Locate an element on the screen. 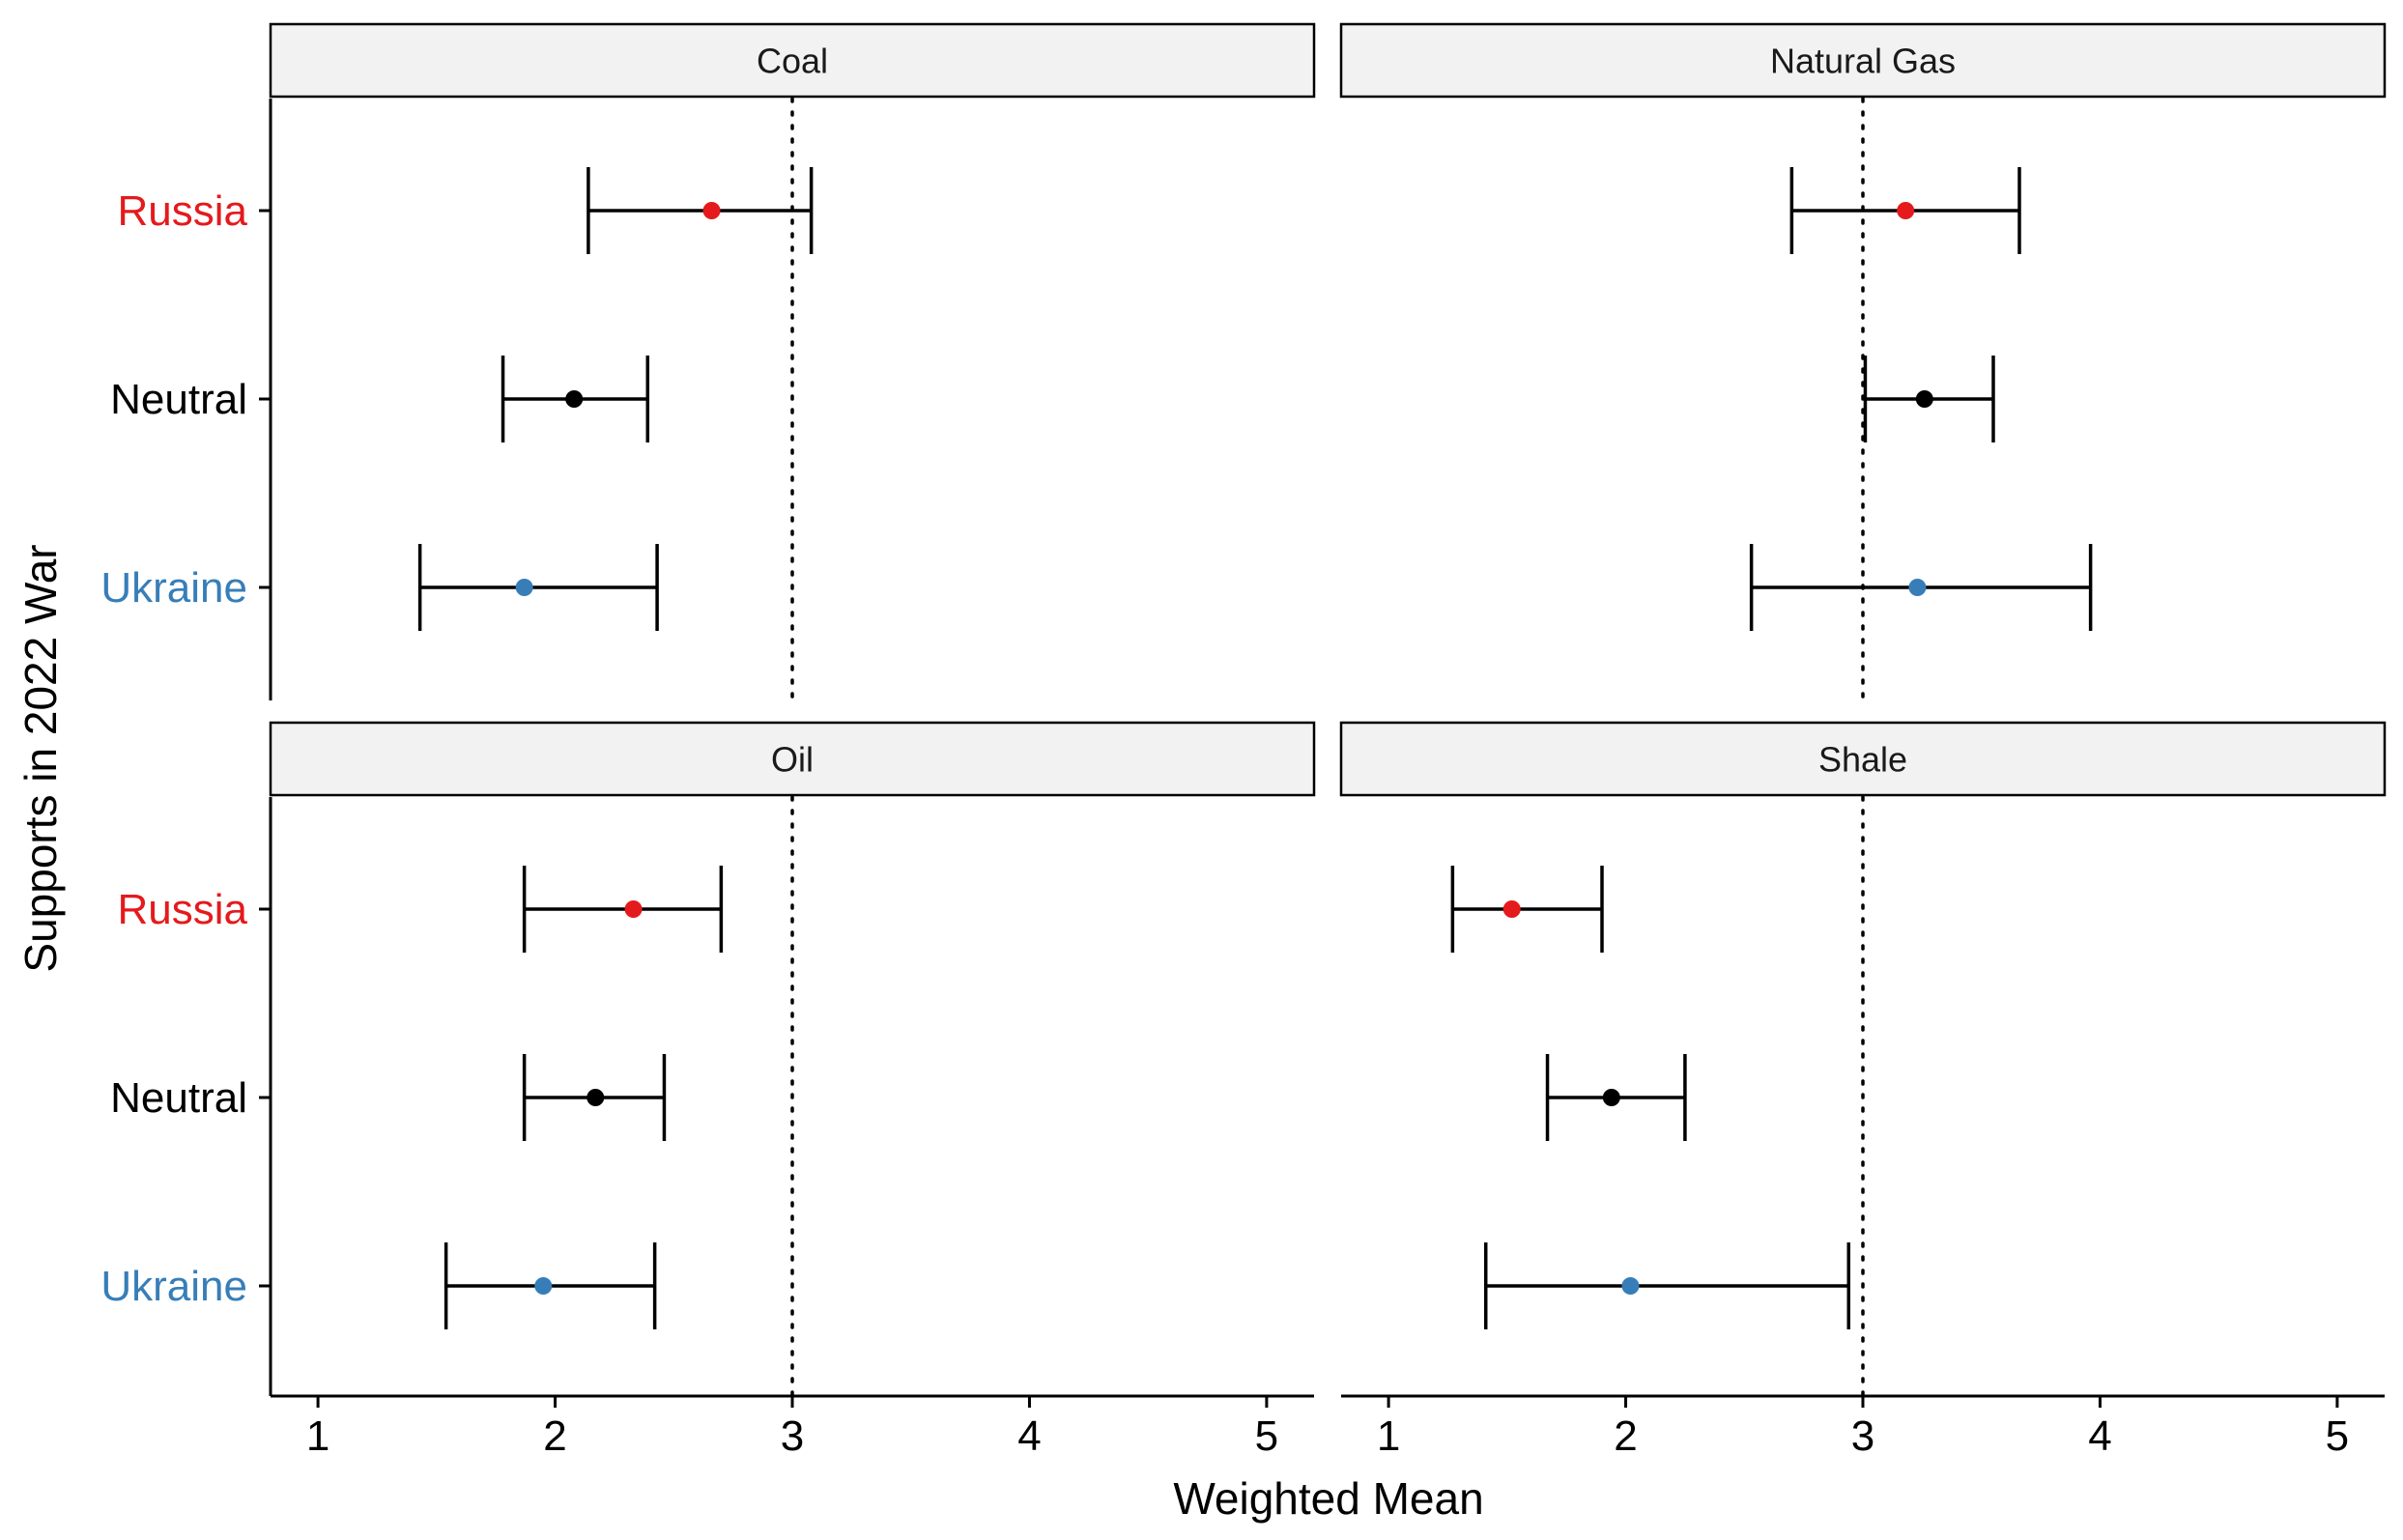 The width and height of the screenshot is (2403, 1540). facet-strip-label: Coal is located at coordinates (792, 61).